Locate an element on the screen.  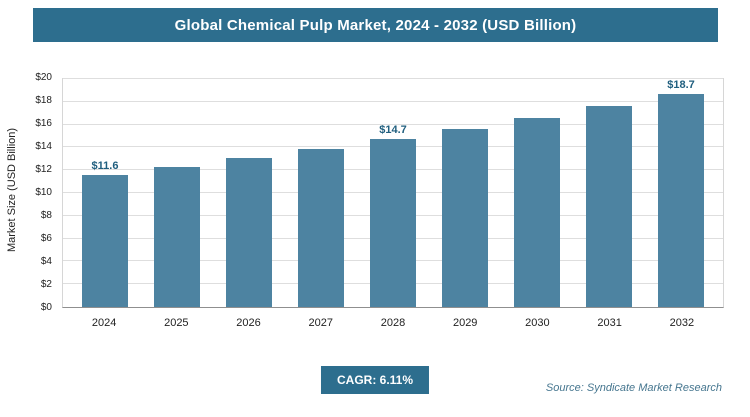
cagr-badge: CAGR: 6.11% is located at coordinates (375, 380).